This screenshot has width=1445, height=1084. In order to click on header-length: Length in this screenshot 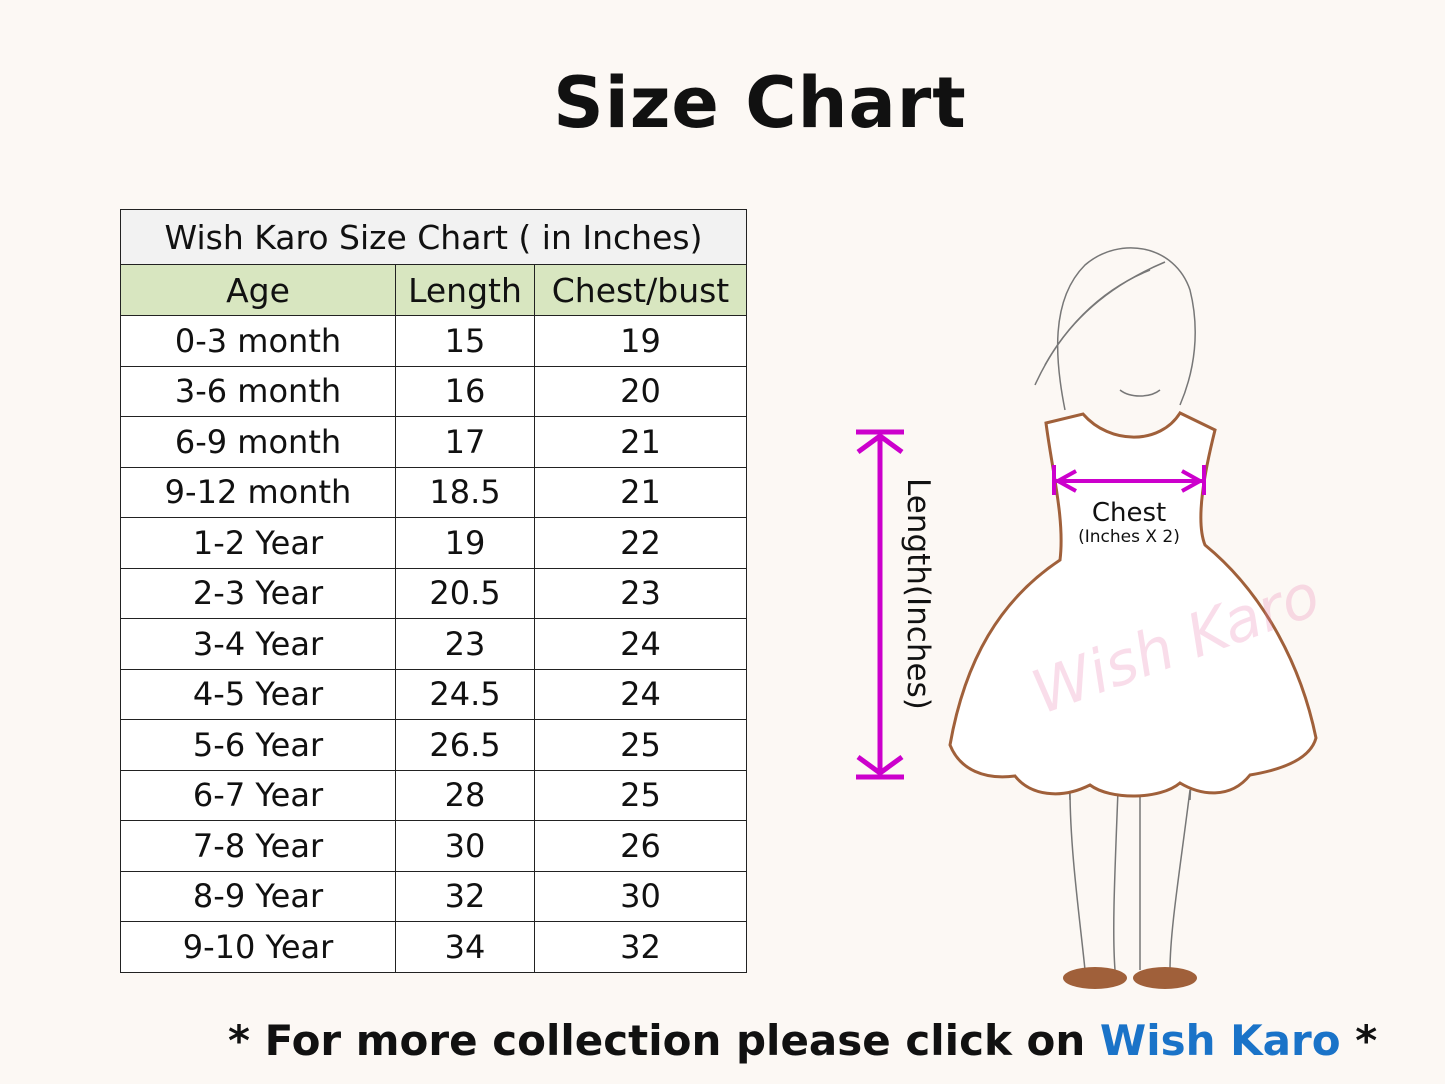, I will do `click(465, 290)`.